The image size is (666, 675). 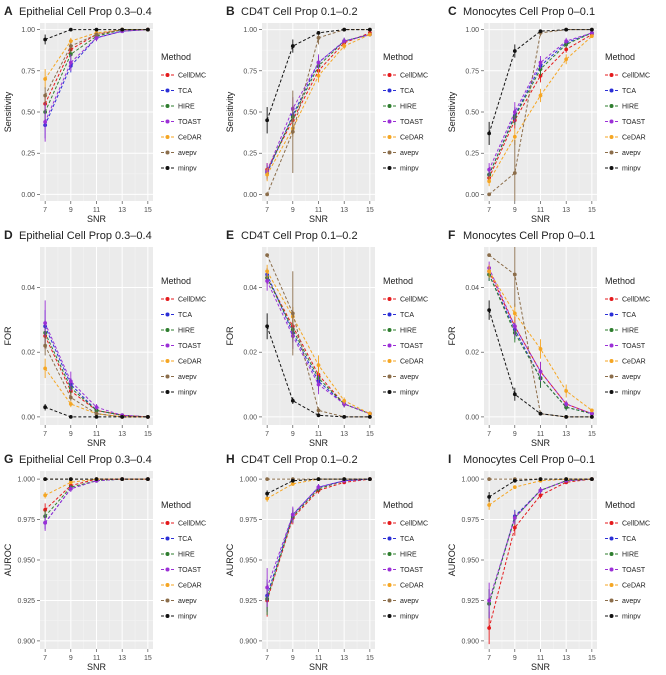 What do you see at coordinates (389, 569) in the screenshot?
I see `legend-key-point-toast` at bounding box center [389, 569].